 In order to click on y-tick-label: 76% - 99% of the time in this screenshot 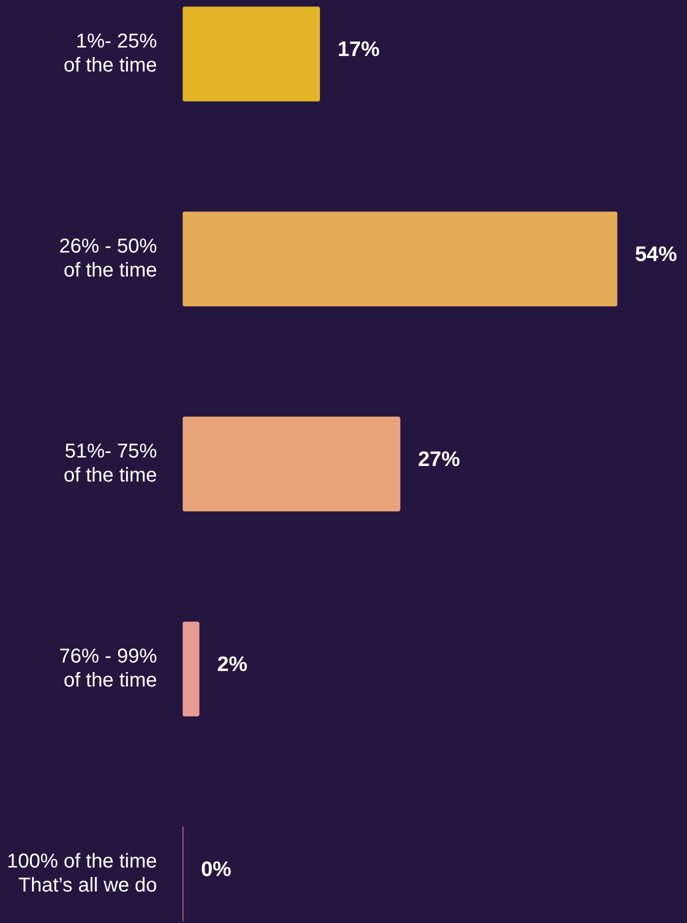, I will do `click(108, 669)`.